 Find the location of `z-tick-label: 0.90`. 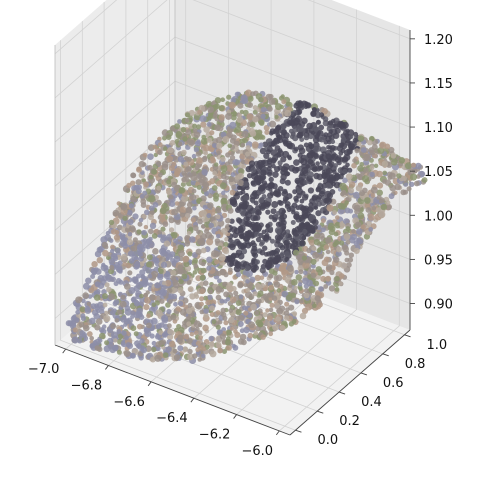

z-tick-label: 0.90 is located at coordinates (438, 305).